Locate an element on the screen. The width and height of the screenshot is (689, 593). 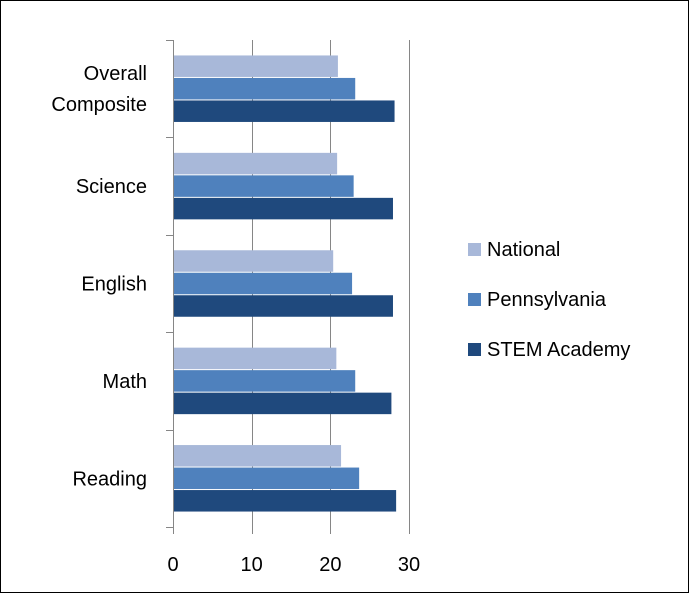
x-tick-label: 30 is located at coordinates (409, 565).